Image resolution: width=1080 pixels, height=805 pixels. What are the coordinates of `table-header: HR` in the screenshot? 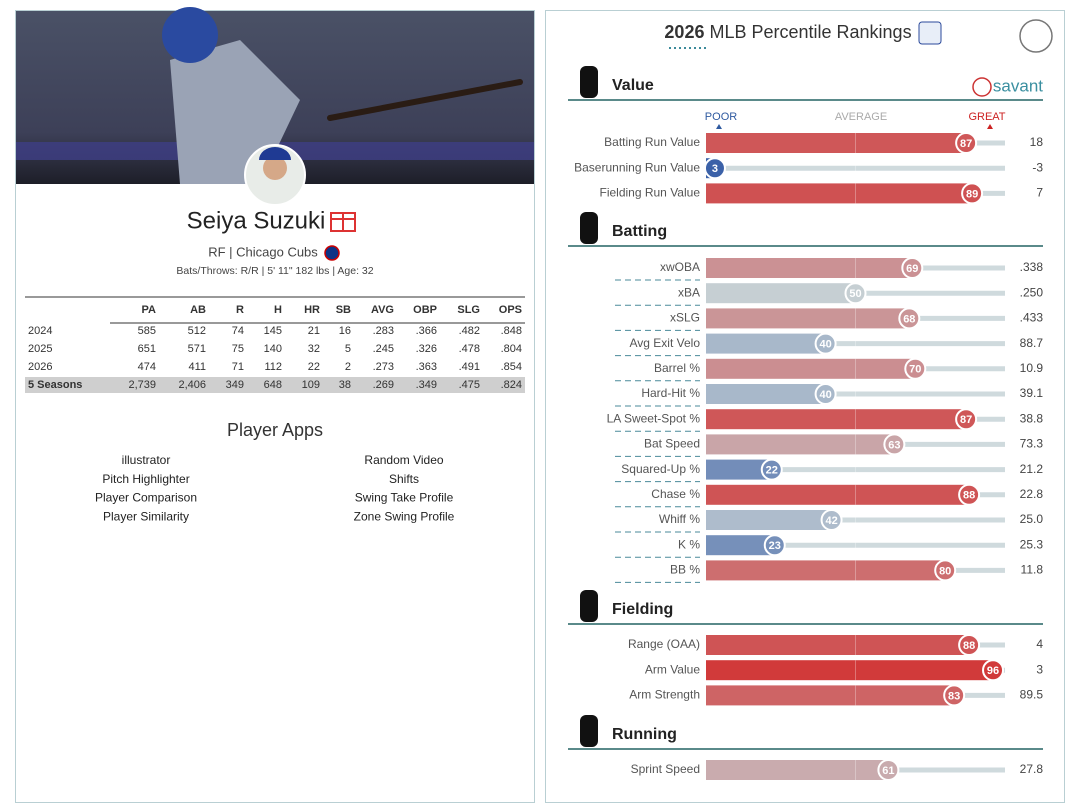 It's located at (312, 310).